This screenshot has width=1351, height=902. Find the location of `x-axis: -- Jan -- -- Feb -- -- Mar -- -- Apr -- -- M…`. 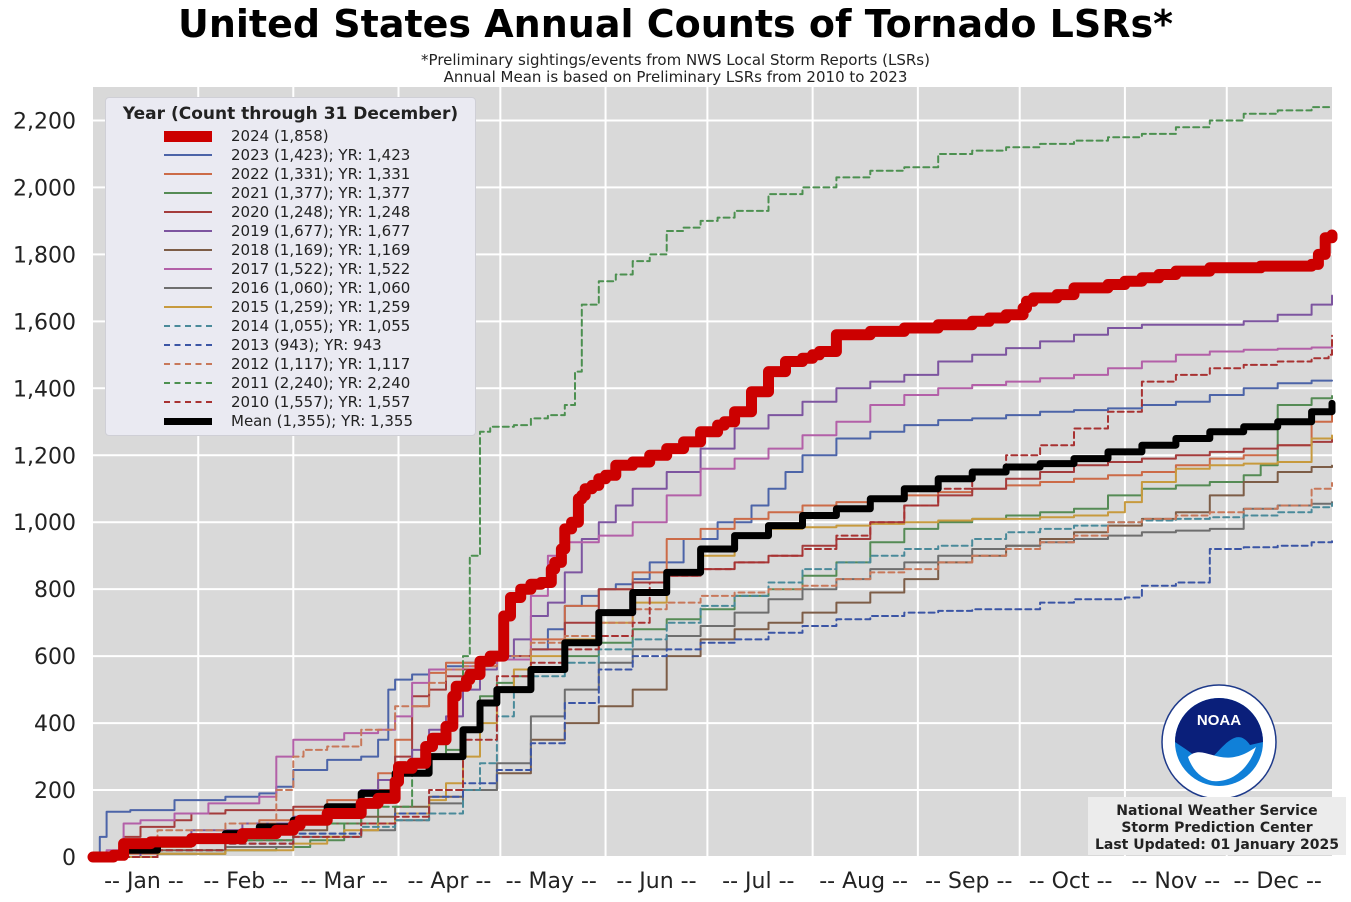

x-axis: -- Jan -- -- Feb -- -- Mar -- -- Apr -- -- M… is located at coordinates (713, 881).